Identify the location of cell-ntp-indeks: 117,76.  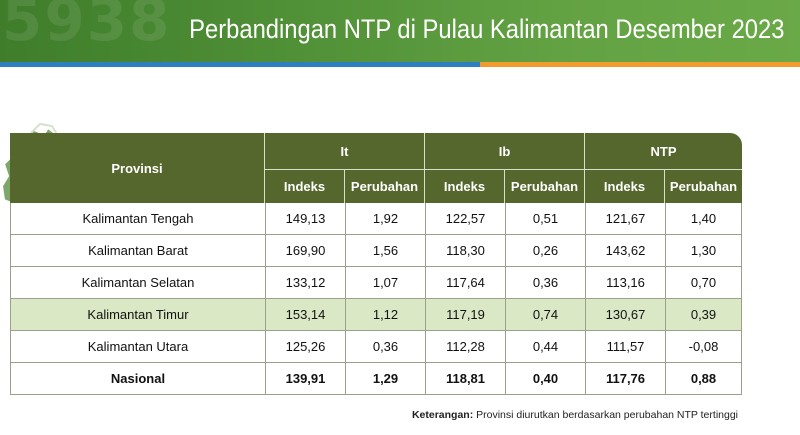
(625, 378).